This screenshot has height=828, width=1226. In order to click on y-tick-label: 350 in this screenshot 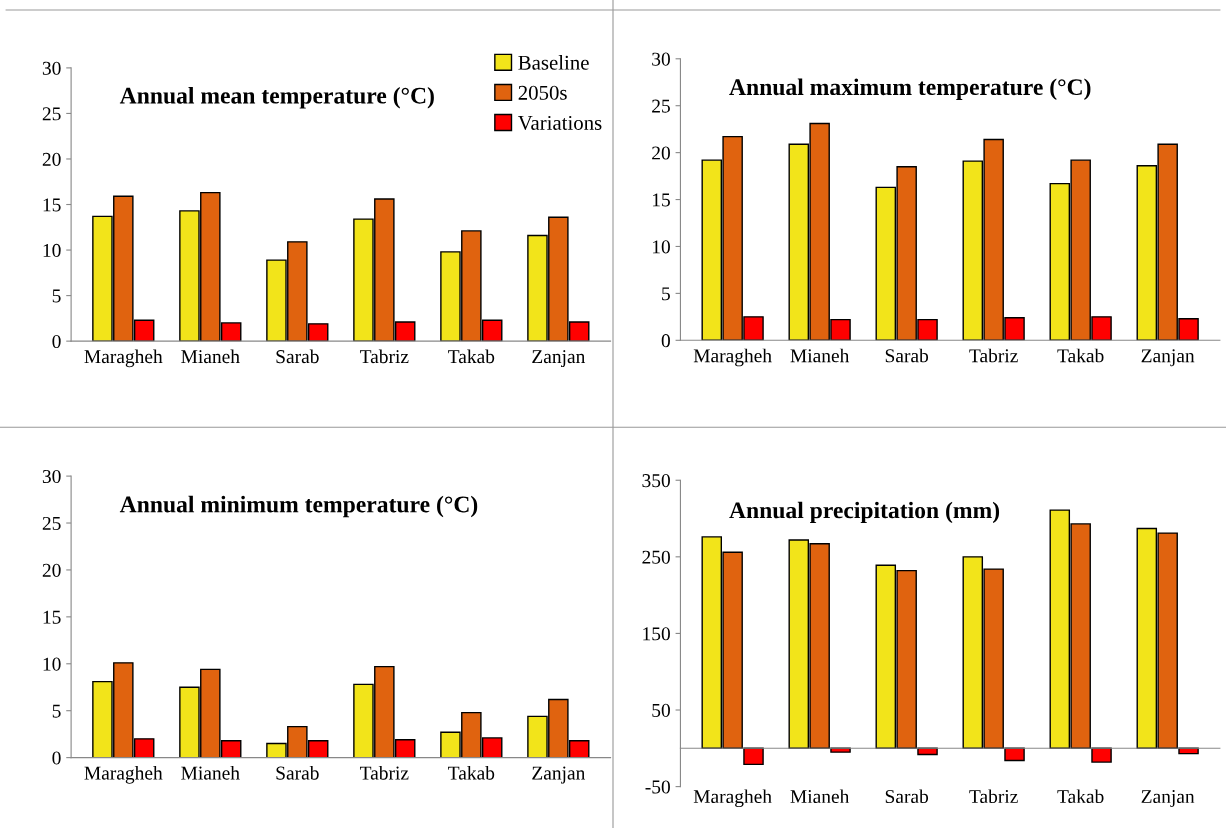, I will do `click(656, 481)`.